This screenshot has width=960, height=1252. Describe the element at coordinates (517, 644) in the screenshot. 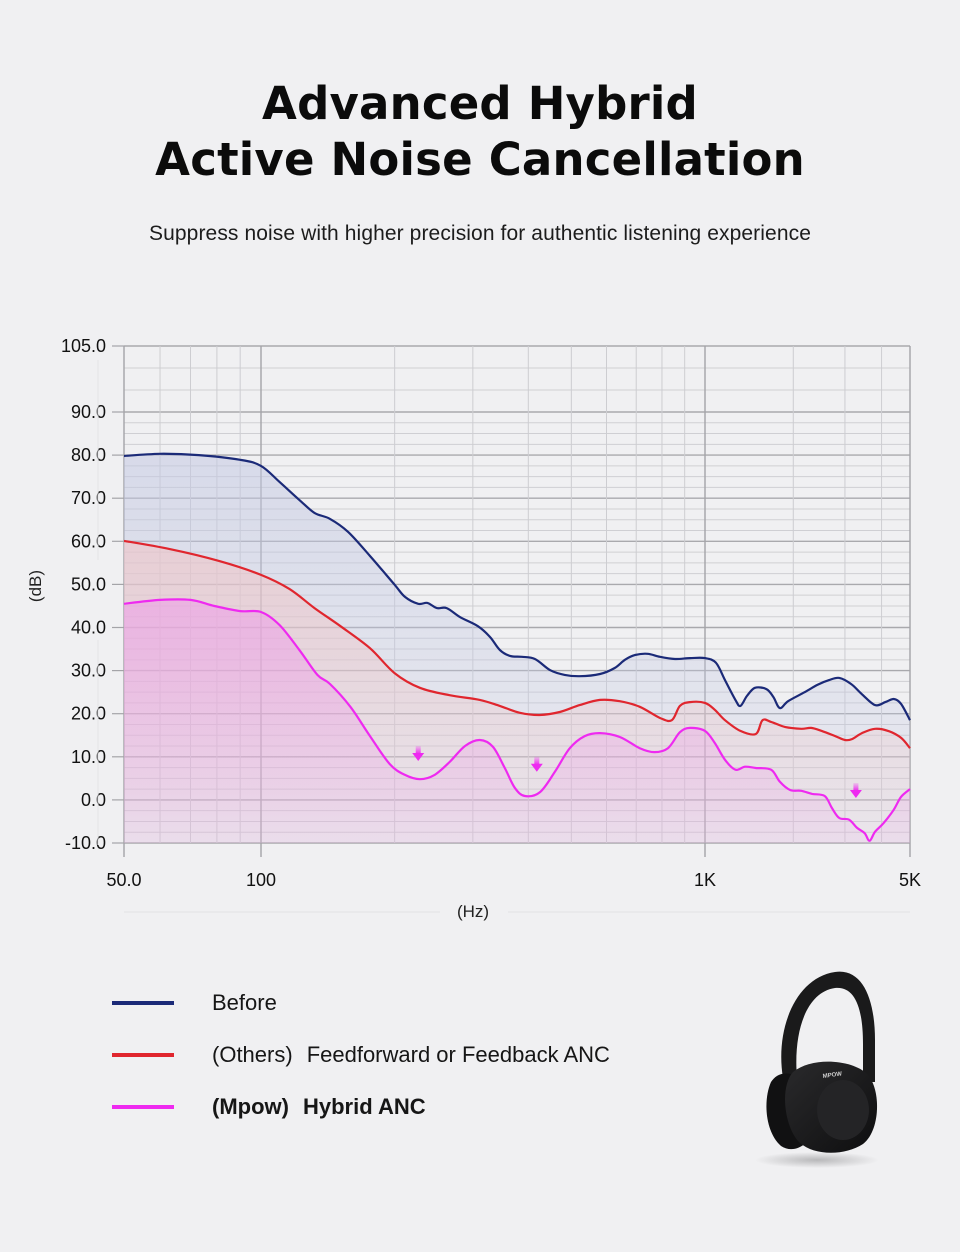

I see `series-line-others` at that location.